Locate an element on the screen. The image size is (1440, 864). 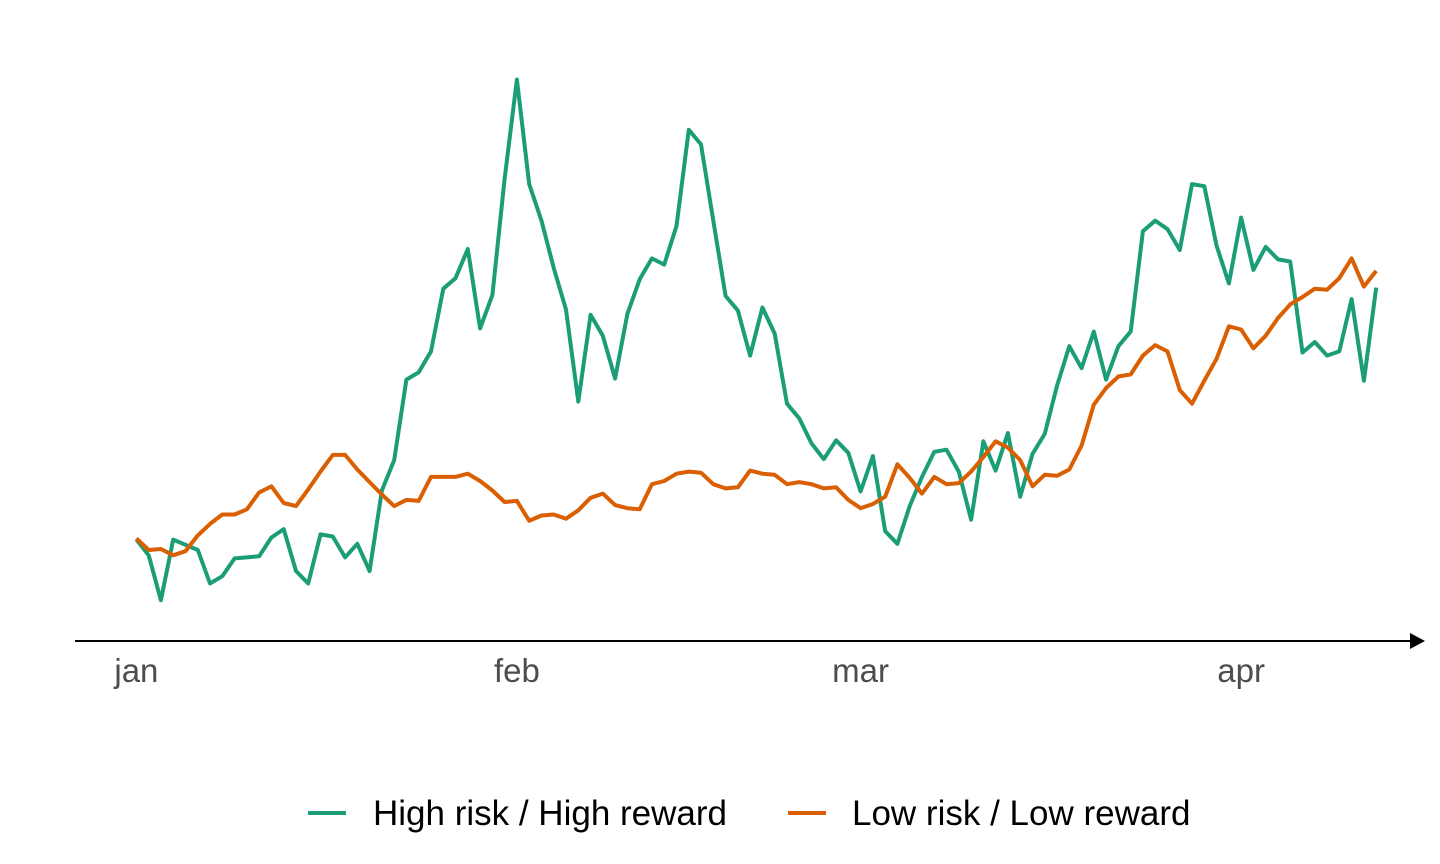
x-axis-arrow-icon is located at coordinates (1417, 641).